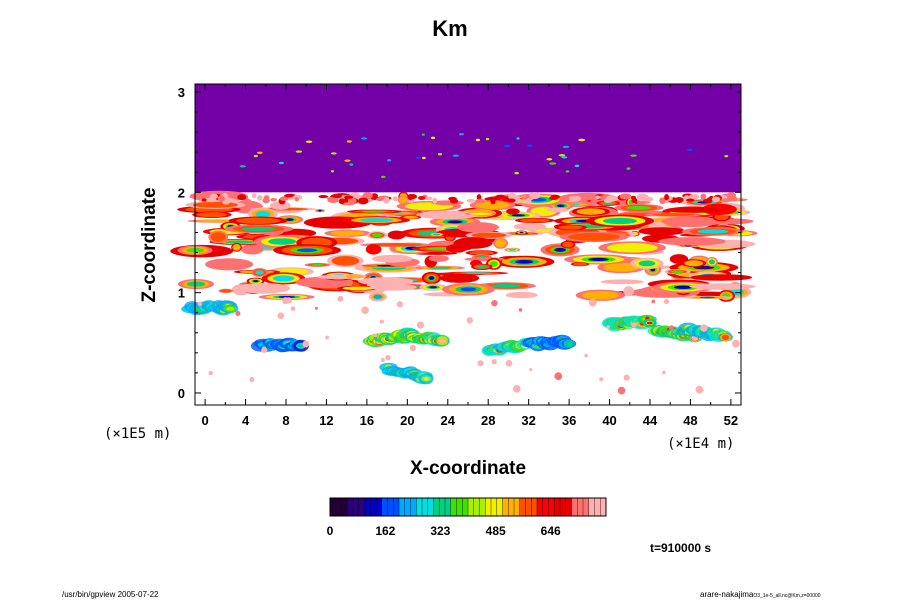 Image resolution: width=900 pixels, height=600 pixels. Describe the element at coordinates (385, 531) in the screenshot. I see `colorbar-label: 162` at that location.